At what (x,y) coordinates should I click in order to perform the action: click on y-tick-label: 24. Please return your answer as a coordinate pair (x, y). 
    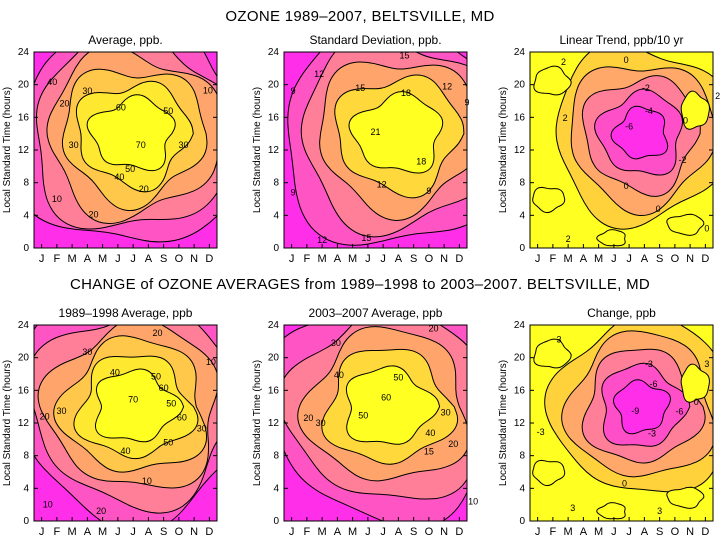
    Looking at the image, I should click on (24, 325).